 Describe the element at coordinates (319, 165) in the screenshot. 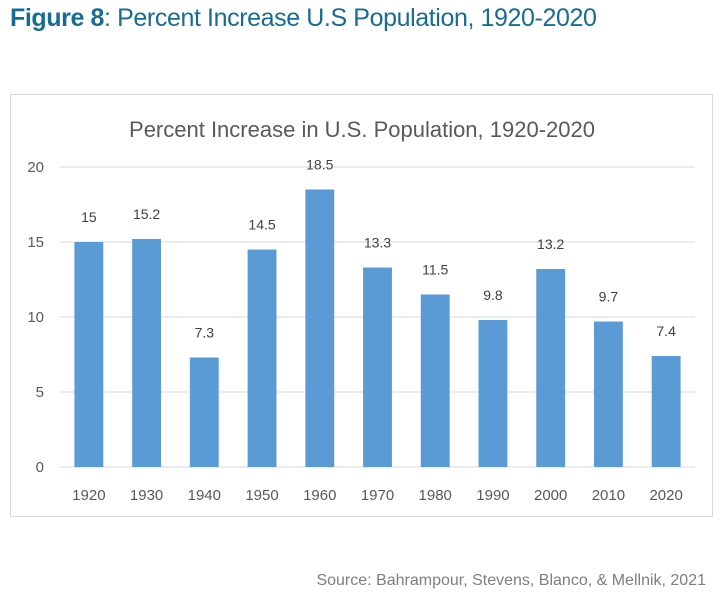

I see `data-label-1960: 18.5` at that location.